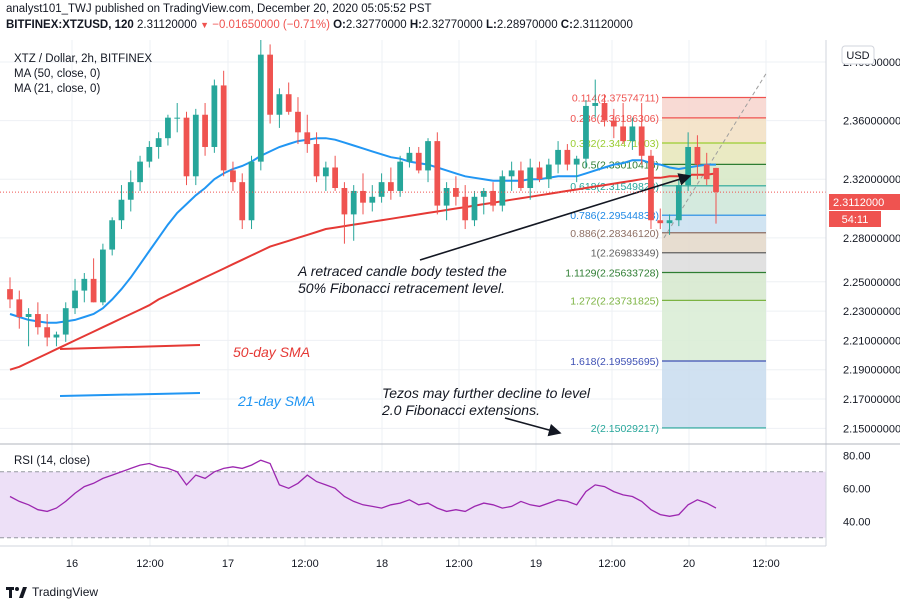  What do you see at coordinates (363, 488) in the screenshot?
I see `rsi-line` at bounding box center [363, 488].